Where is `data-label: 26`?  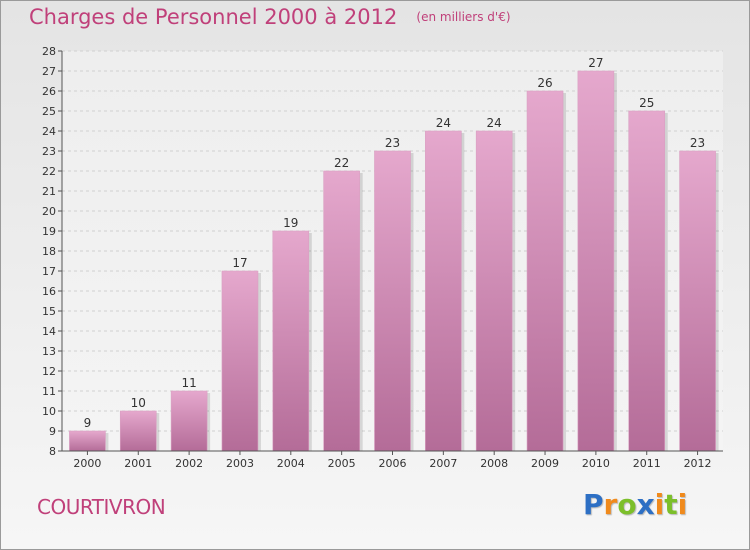
data-label: 26 is located at coordinates (544, 83).